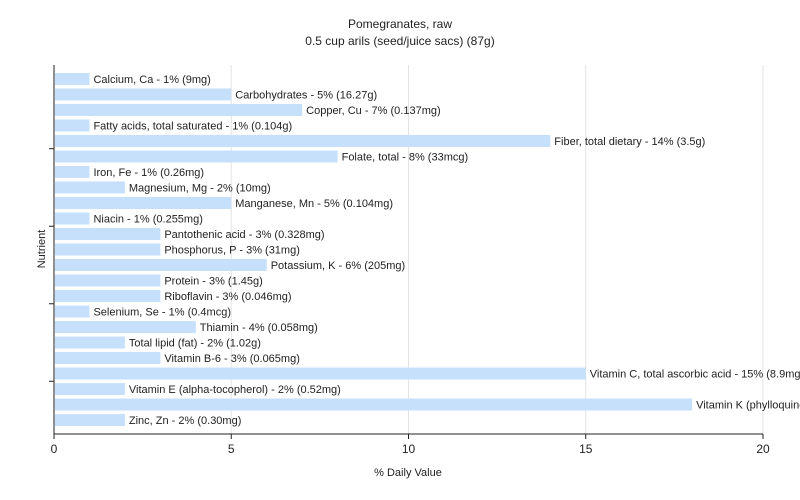 The height and width of the screenshot is (500, 800). I want to click on x-tick-label: 5, so click(231, 449).